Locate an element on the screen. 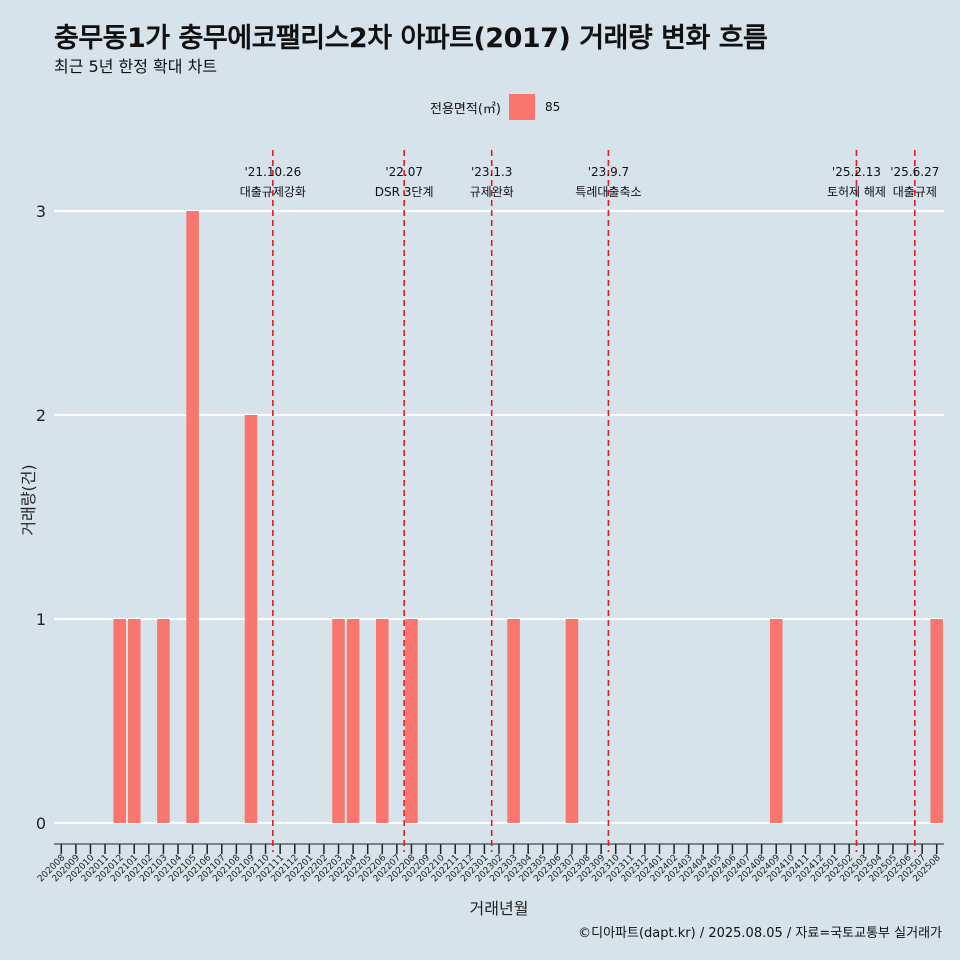 The image size is (960, 960). legend-swatch is located at coordinates (521, 107).